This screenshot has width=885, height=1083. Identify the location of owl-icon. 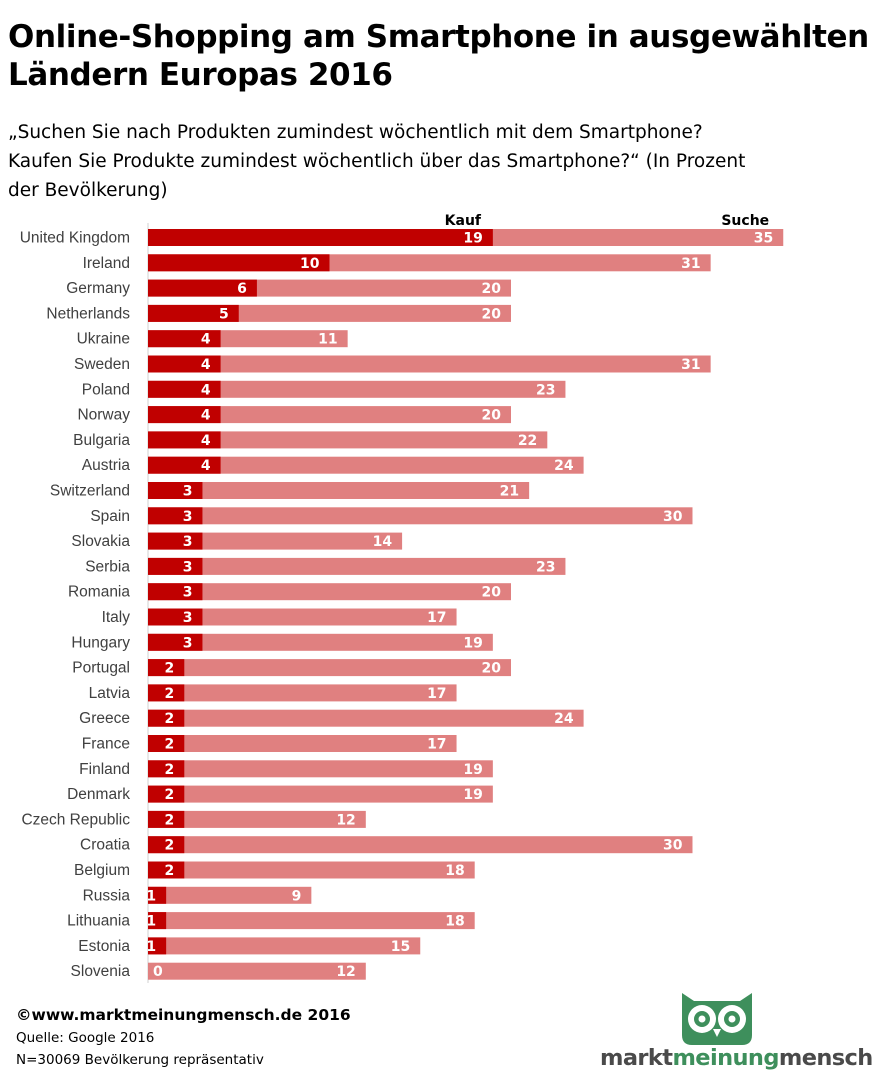
(717, 1019).